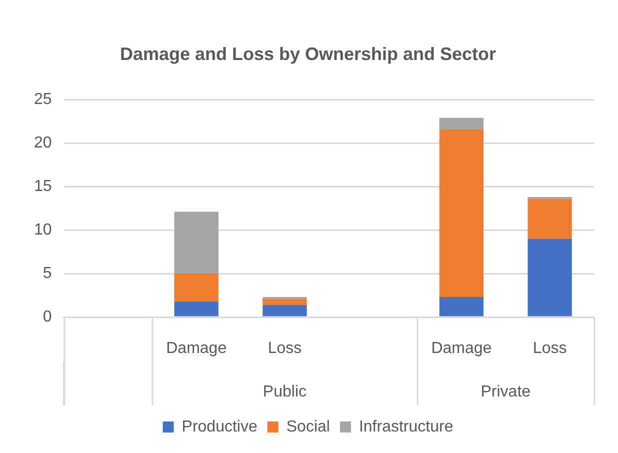 This screenshot has height=453, width=618. What do you see at coordinates (47, 317) in the screenshot?
I see `y-tick-label: 0` at bounding box center [47, 317].